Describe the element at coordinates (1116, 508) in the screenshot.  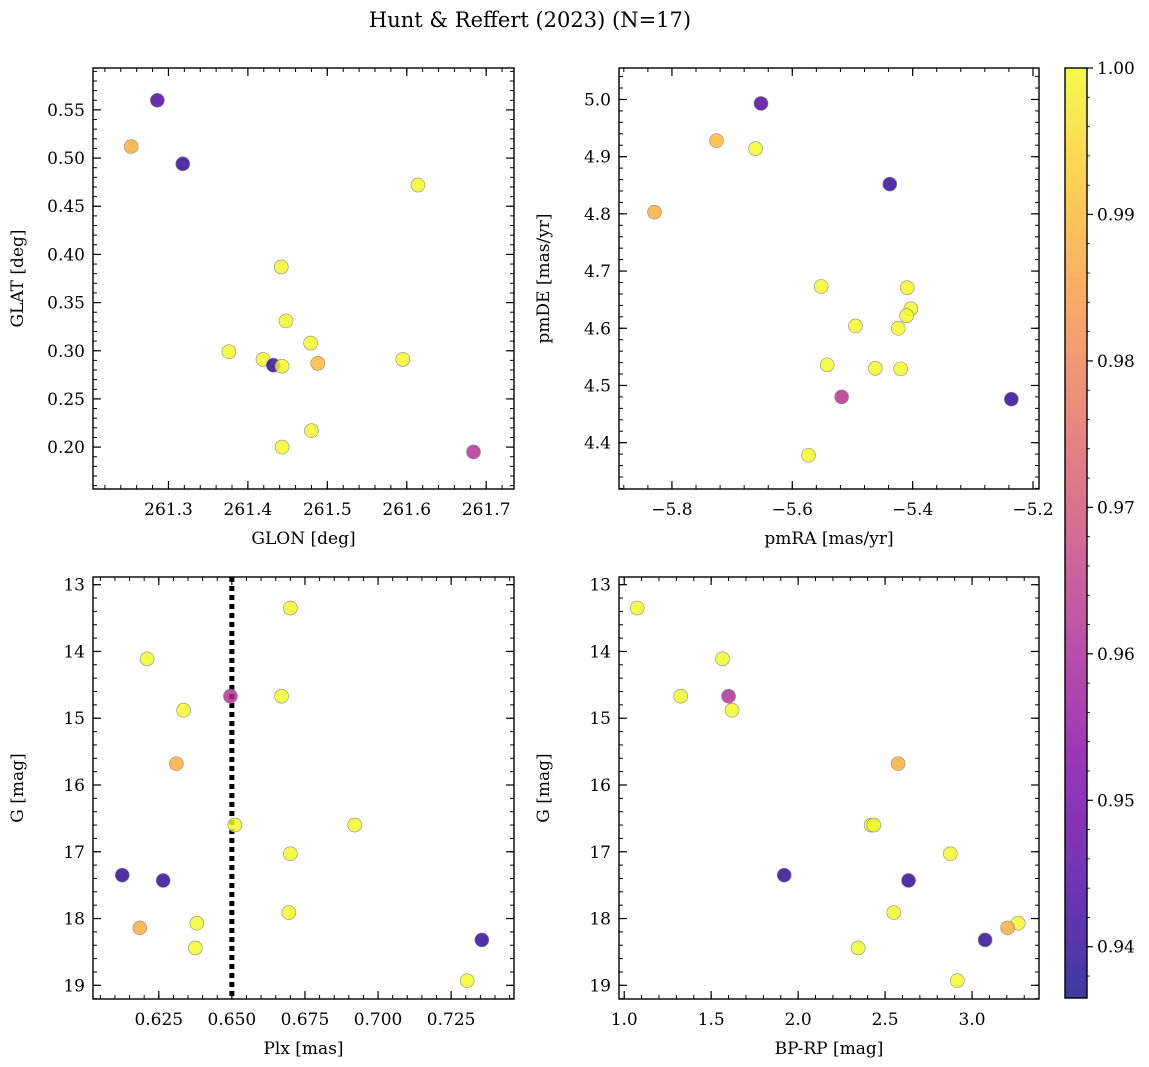
I see `colorbar-tick-label: 0.97` at that location.